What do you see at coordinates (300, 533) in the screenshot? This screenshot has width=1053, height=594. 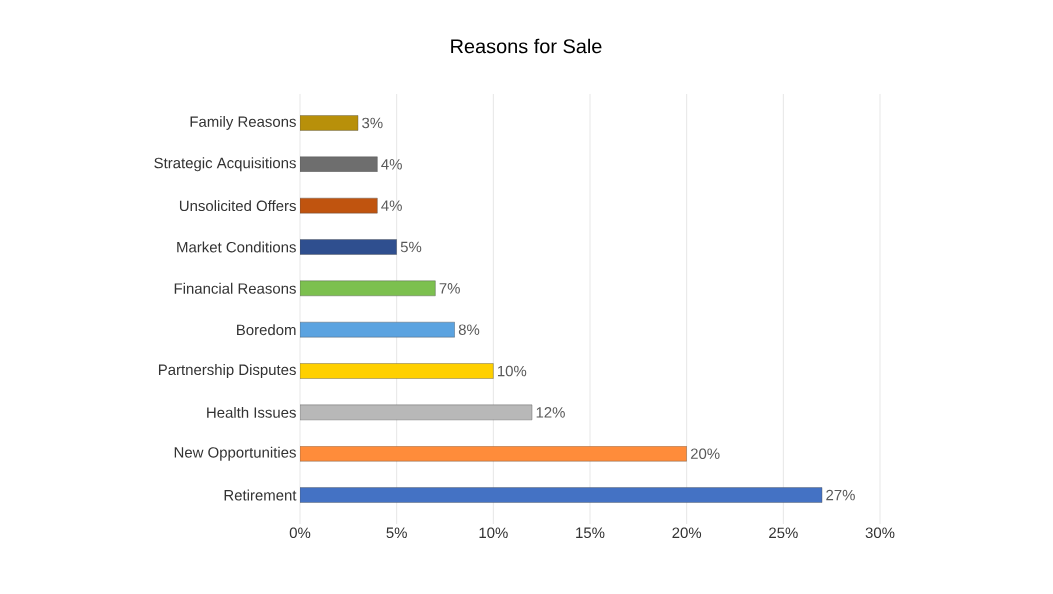 I see `x-tick-label: 0%` at bounding box center [300, 533].